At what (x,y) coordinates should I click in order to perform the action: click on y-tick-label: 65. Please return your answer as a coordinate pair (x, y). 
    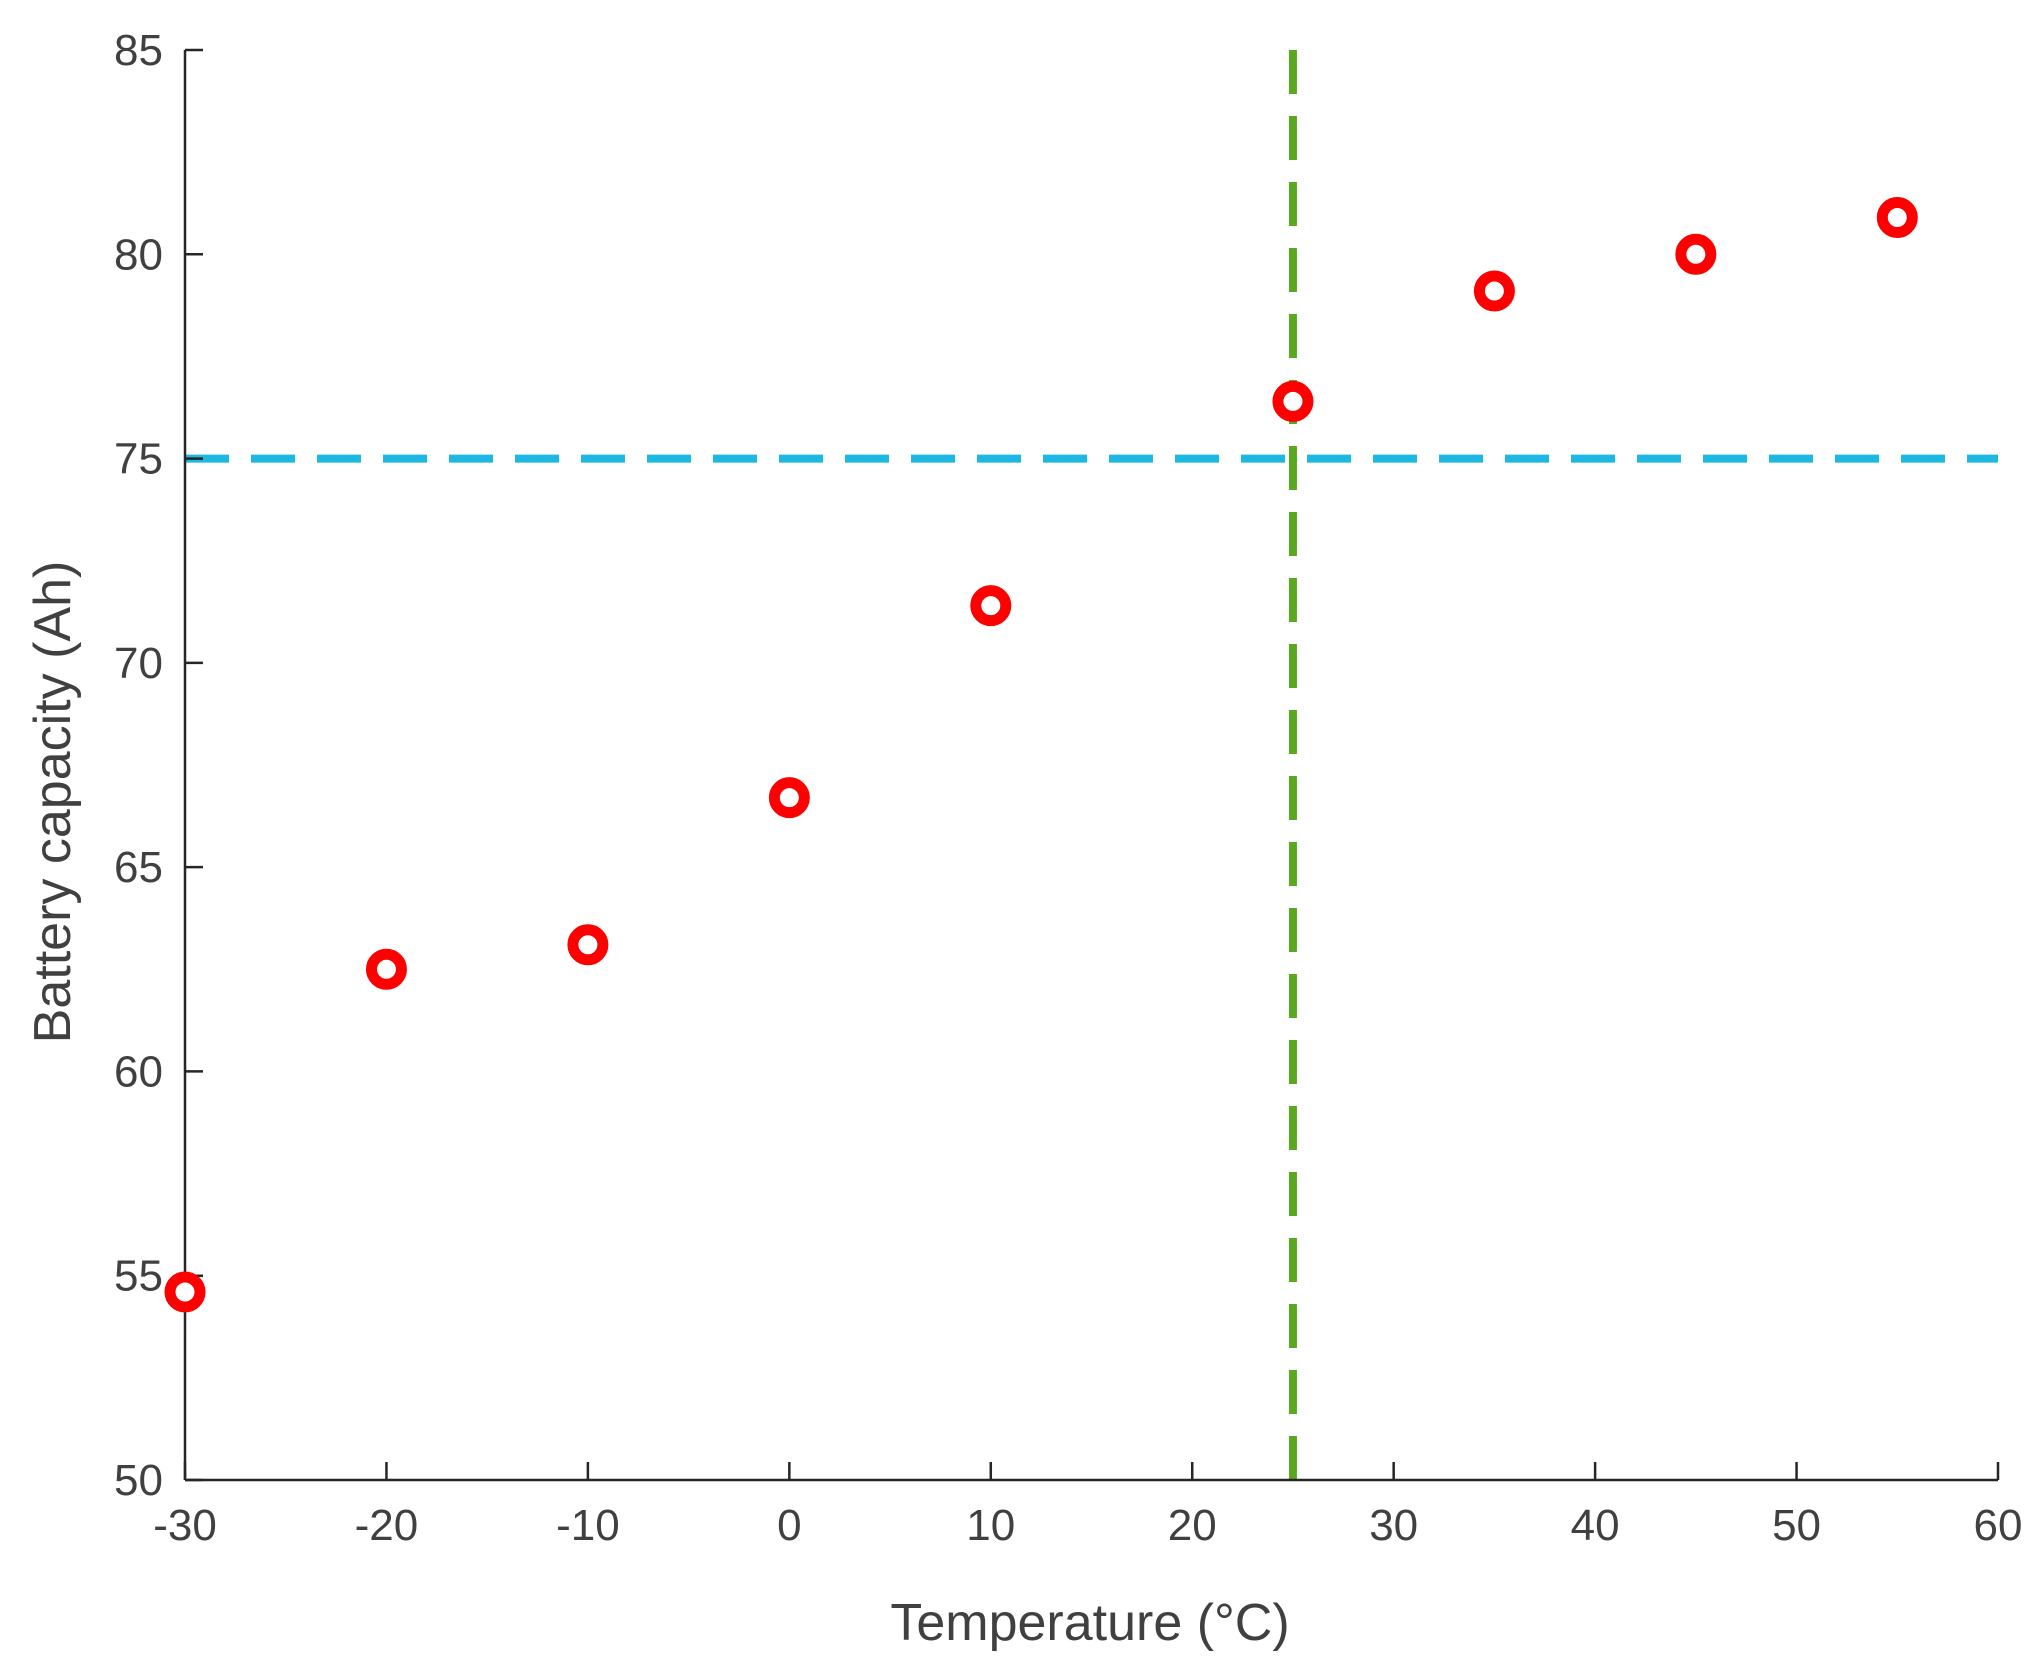
    Looking at the image, I should click on (138, 867).